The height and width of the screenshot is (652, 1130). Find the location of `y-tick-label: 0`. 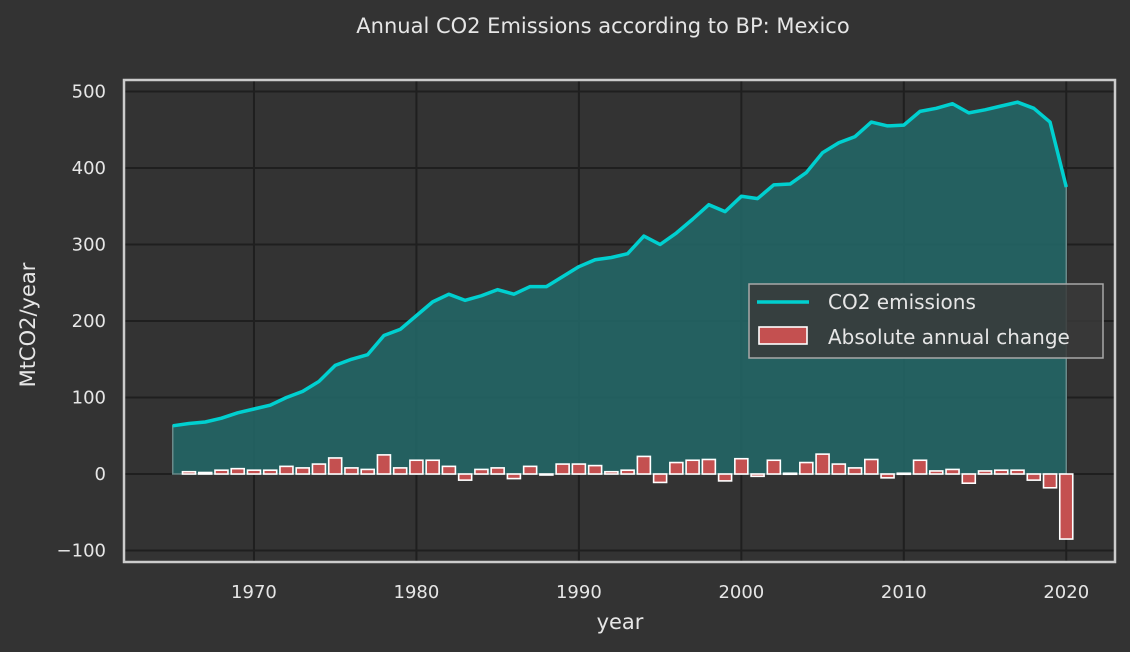

y-tick-label: 0 is located at coordinates (100, 474).